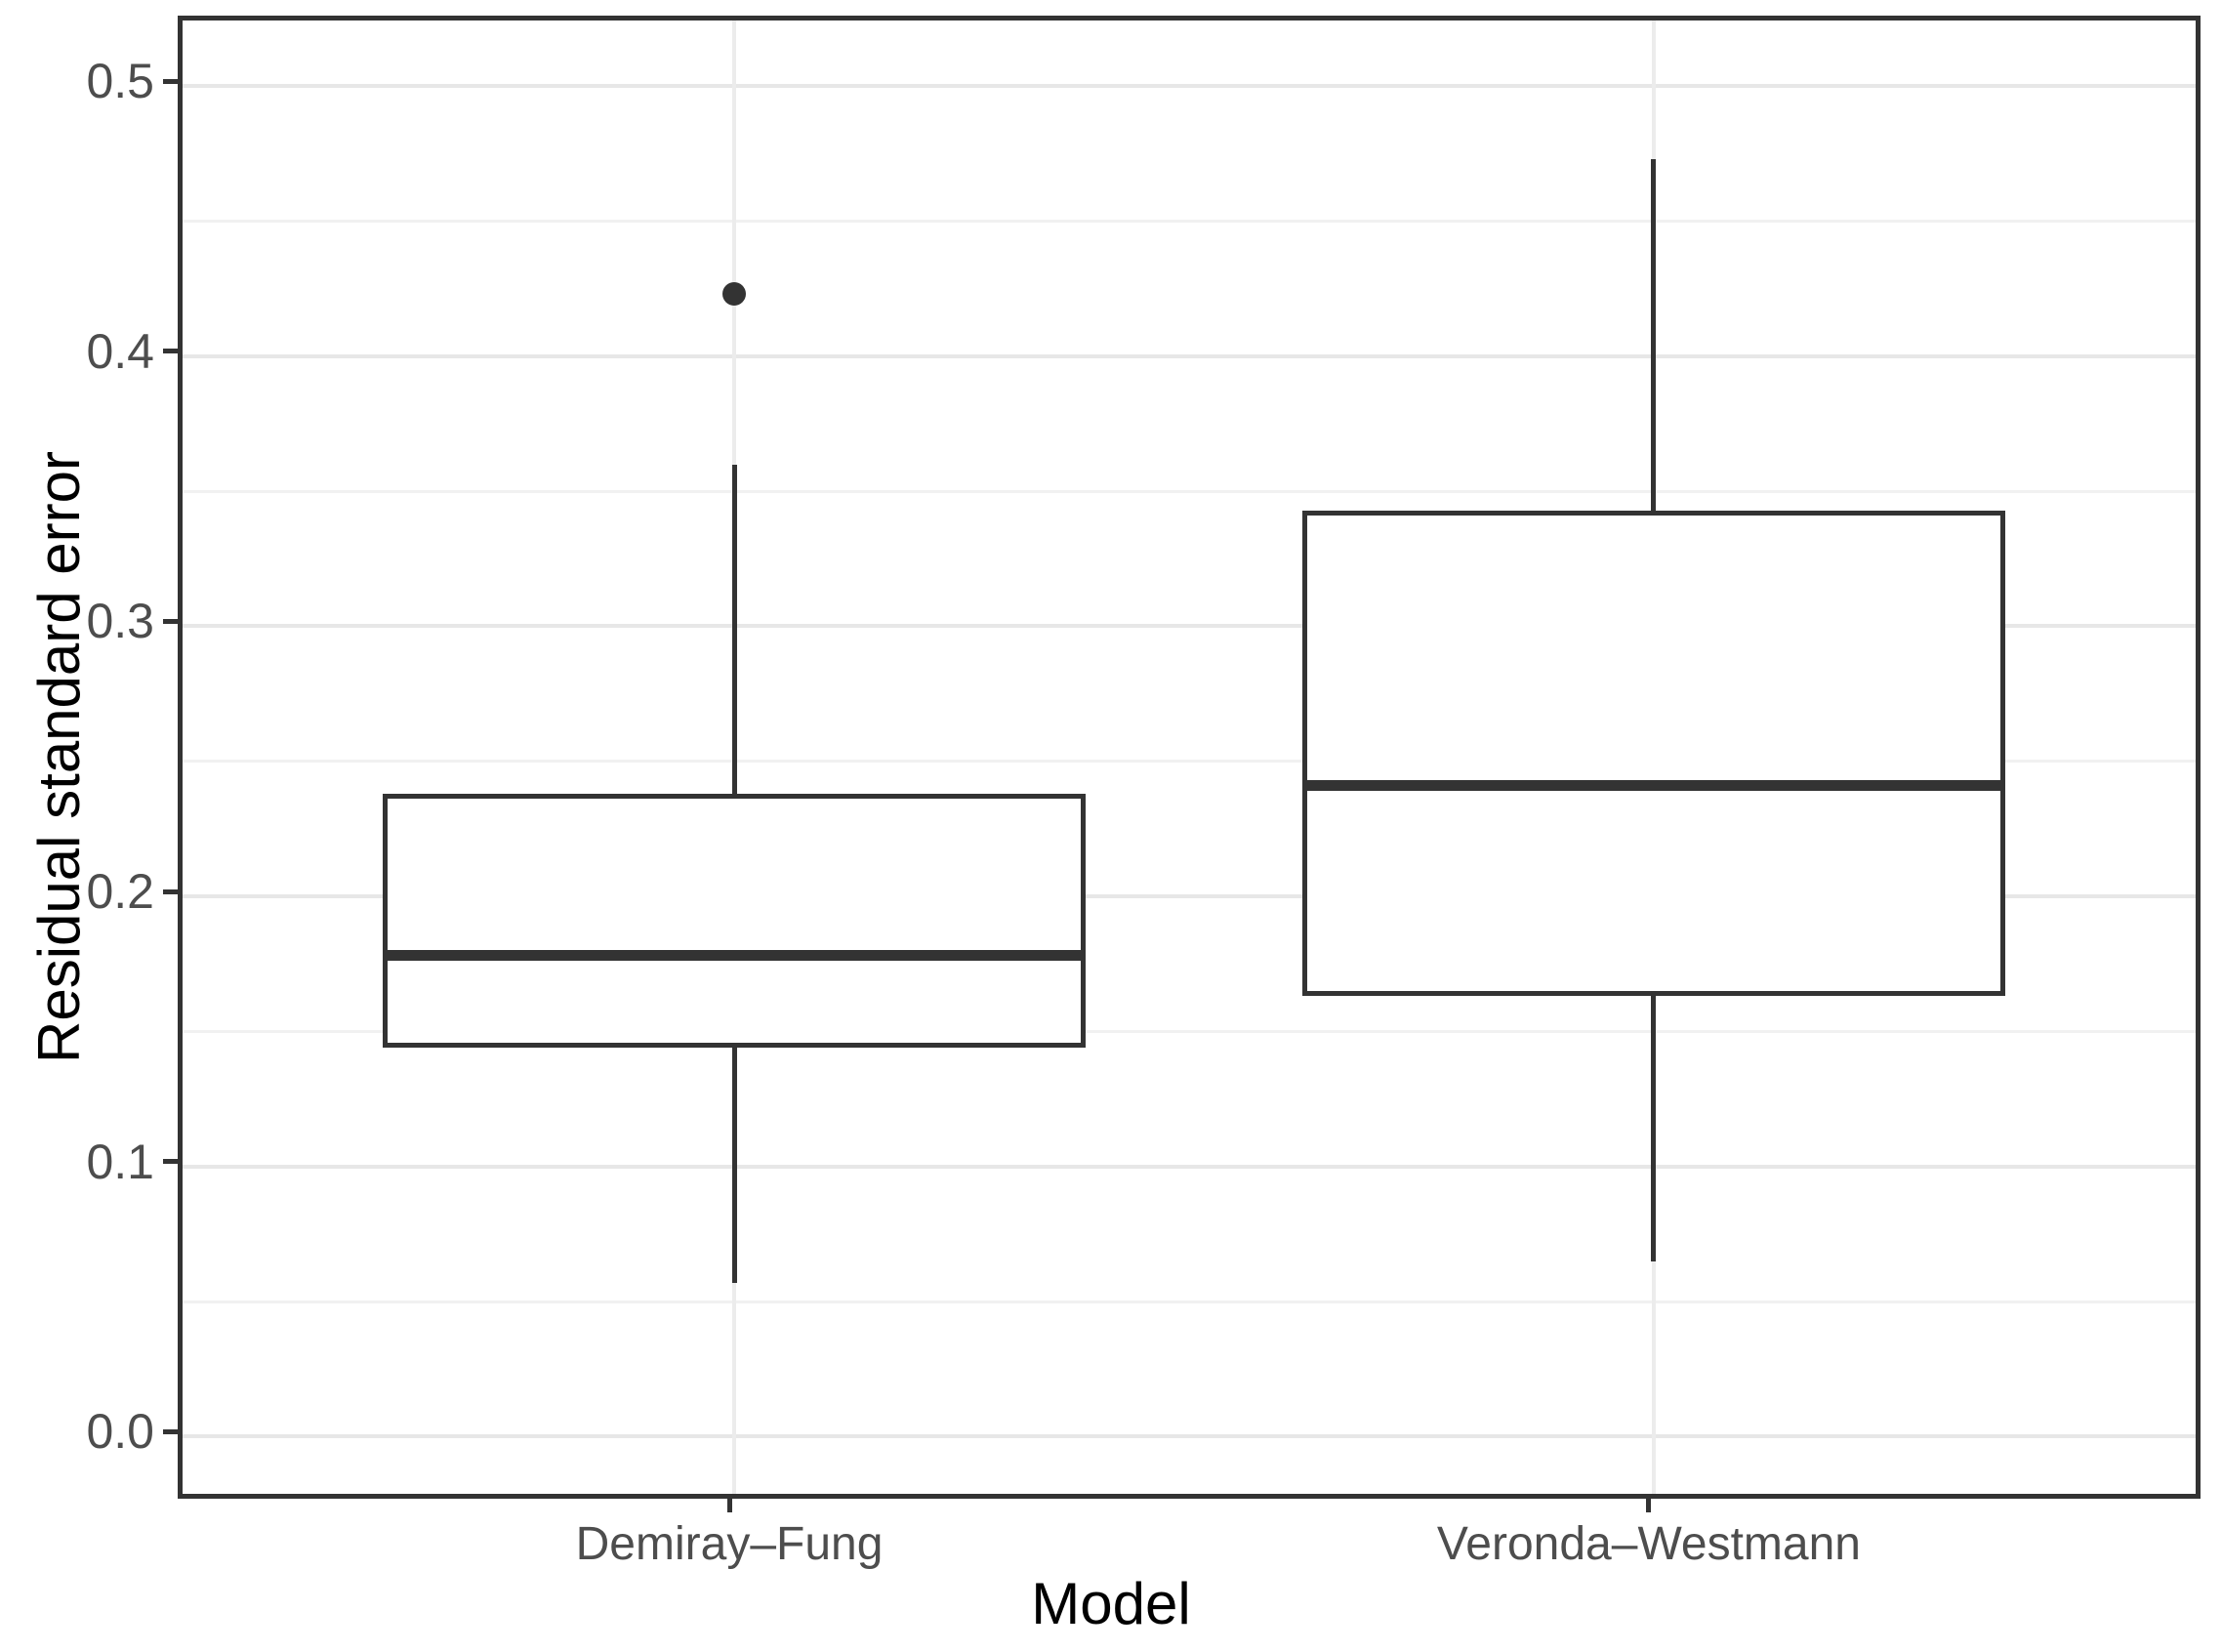 Image resolution: width=2222 pixels, height=1652 pixels. What do you see at coordinates (120, 892) in the screenshot?
I see `y-tick-label: 0.2` at bounding box center [120, 892].